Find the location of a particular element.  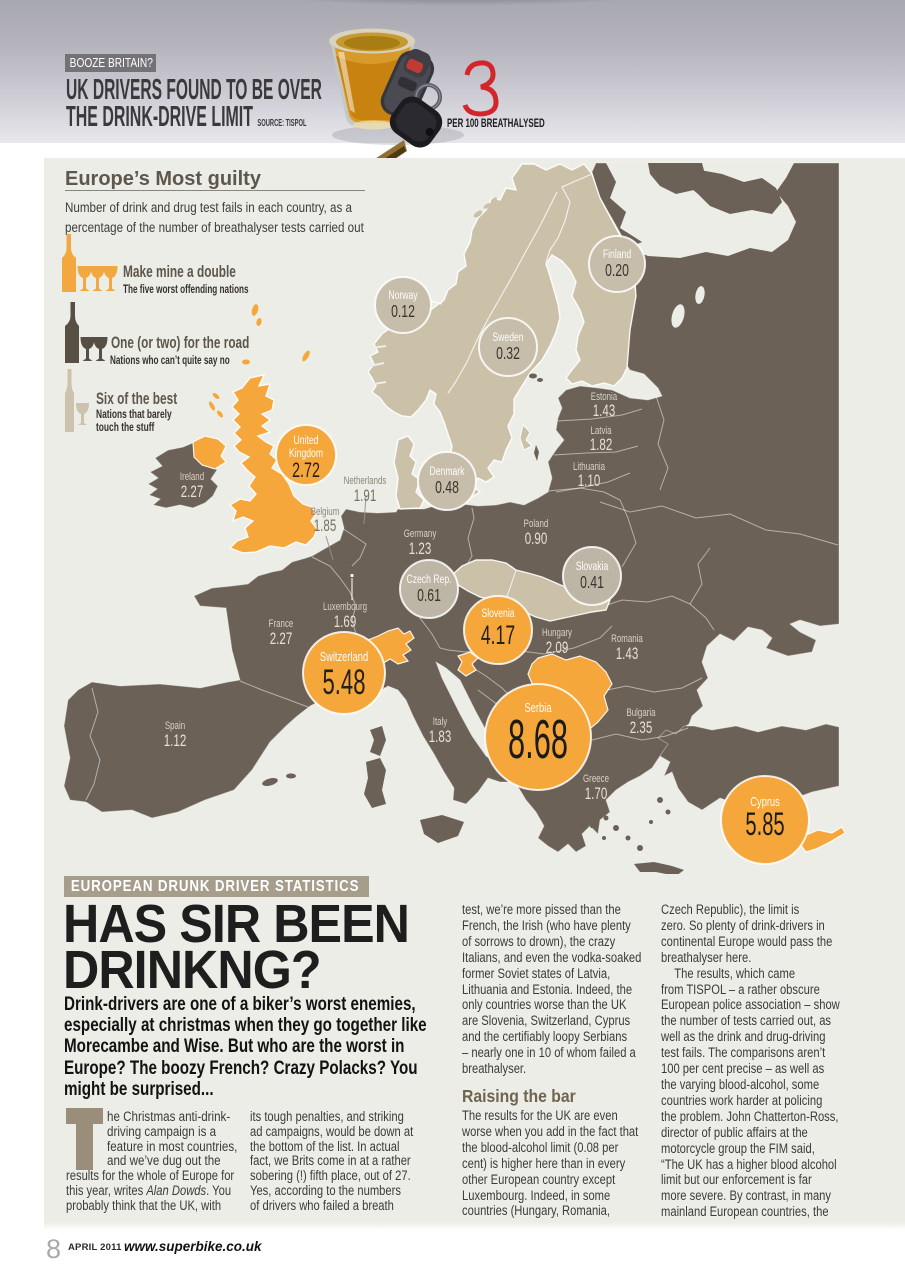

svg-text: 2.35 is located at coordinates (641, 728).